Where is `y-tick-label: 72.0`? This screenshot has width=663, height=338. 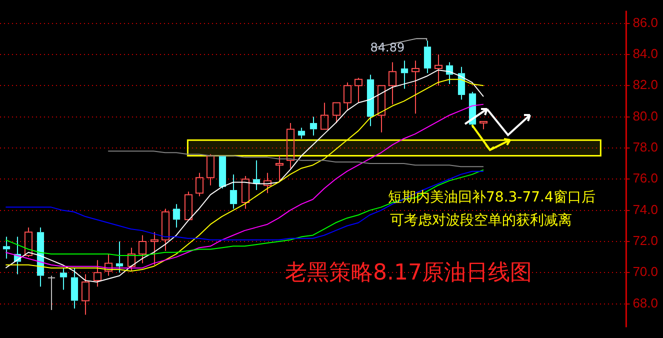
y-tick-label: 72.0 is located at coordinates (645, 240).